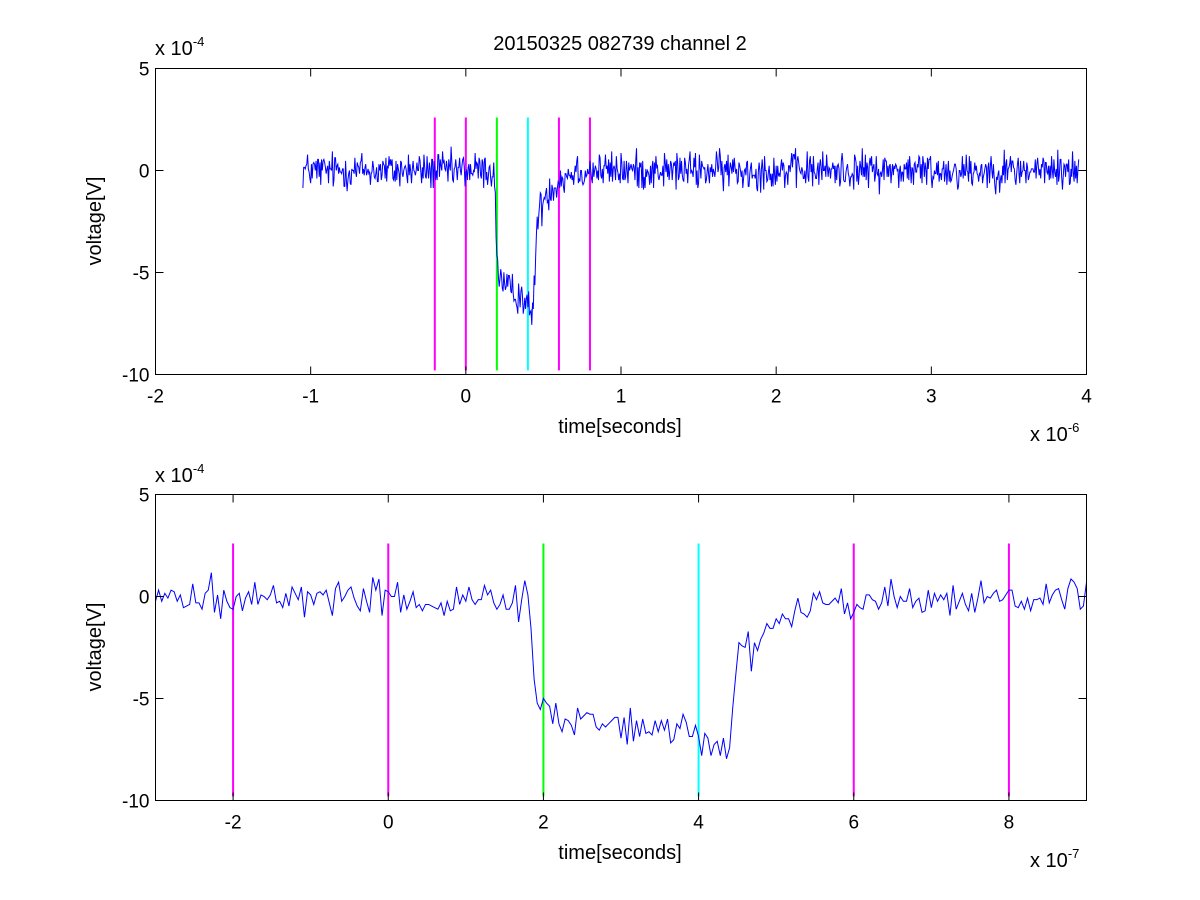 The width and height of the screenshot is (1200, 900). Describe the element at coordinates (931, 397) in the screenshot. I see `x-tick-label: 3` at that location.